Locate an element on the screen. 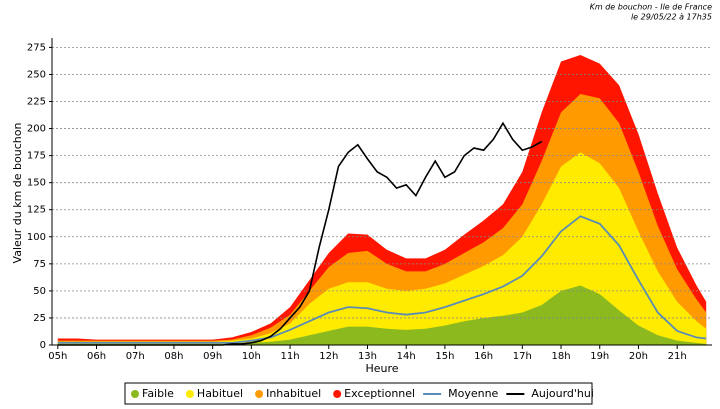 The image size is (720, 409). y-tick-label: 150 is located at coordinates (36, 183).